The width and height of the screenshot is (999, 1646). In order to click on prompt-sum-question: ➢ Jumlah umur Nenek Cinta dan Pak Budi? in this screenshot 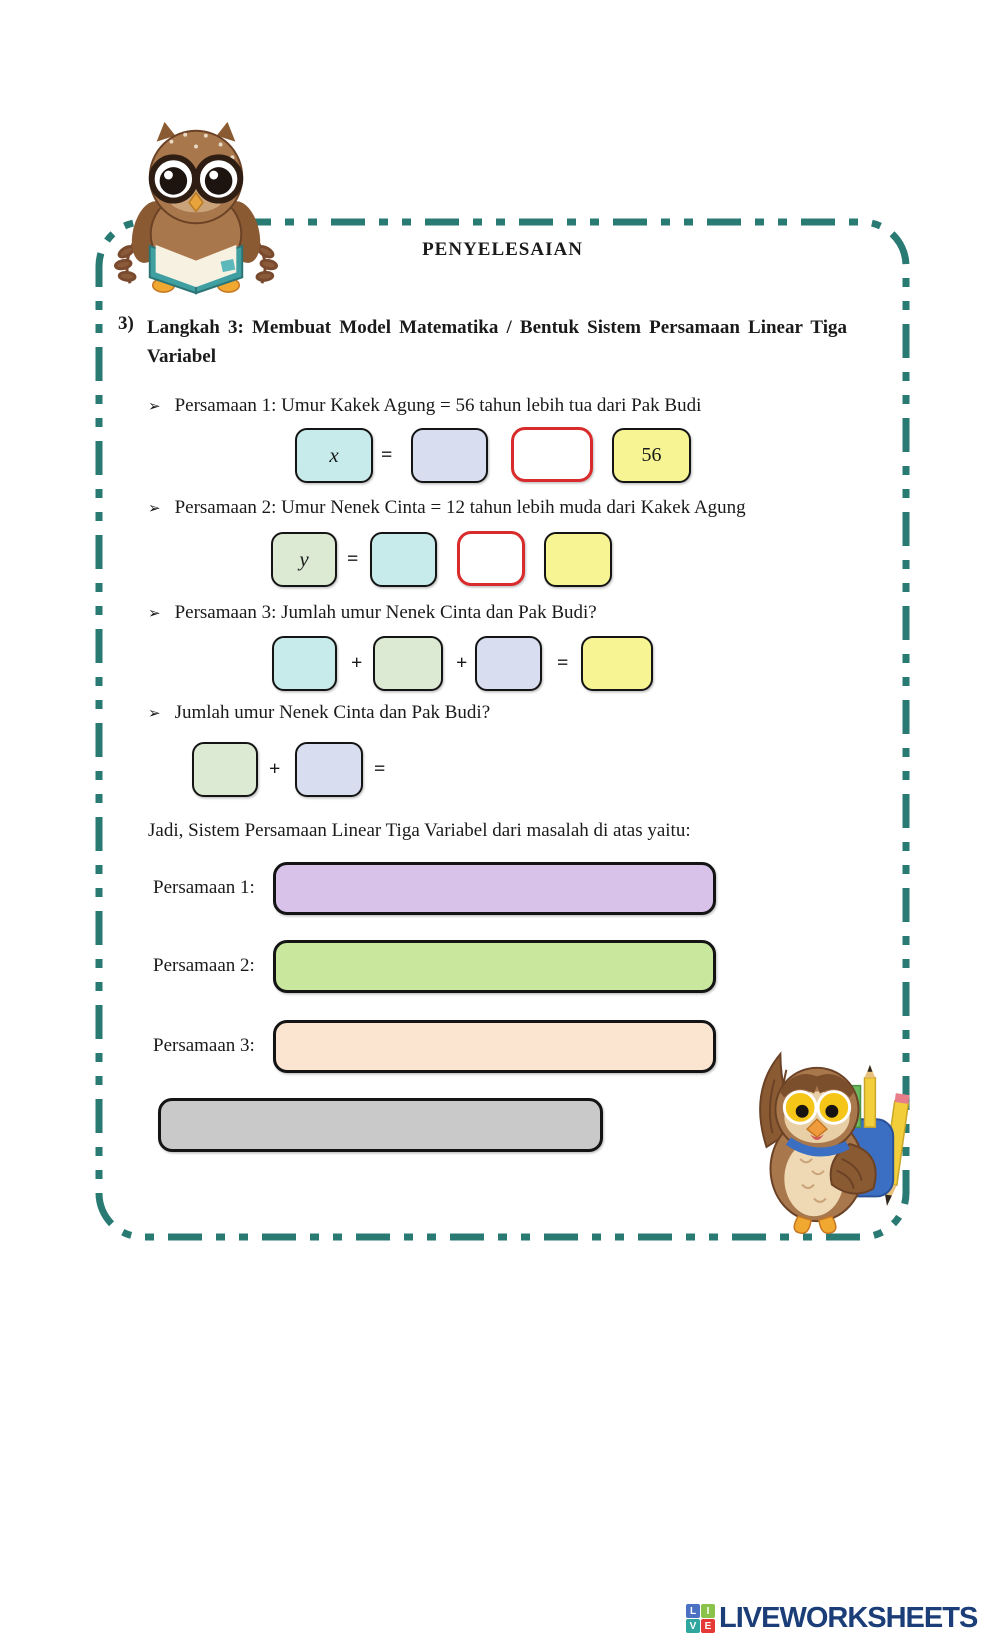, I will do `click(319, 713)`.